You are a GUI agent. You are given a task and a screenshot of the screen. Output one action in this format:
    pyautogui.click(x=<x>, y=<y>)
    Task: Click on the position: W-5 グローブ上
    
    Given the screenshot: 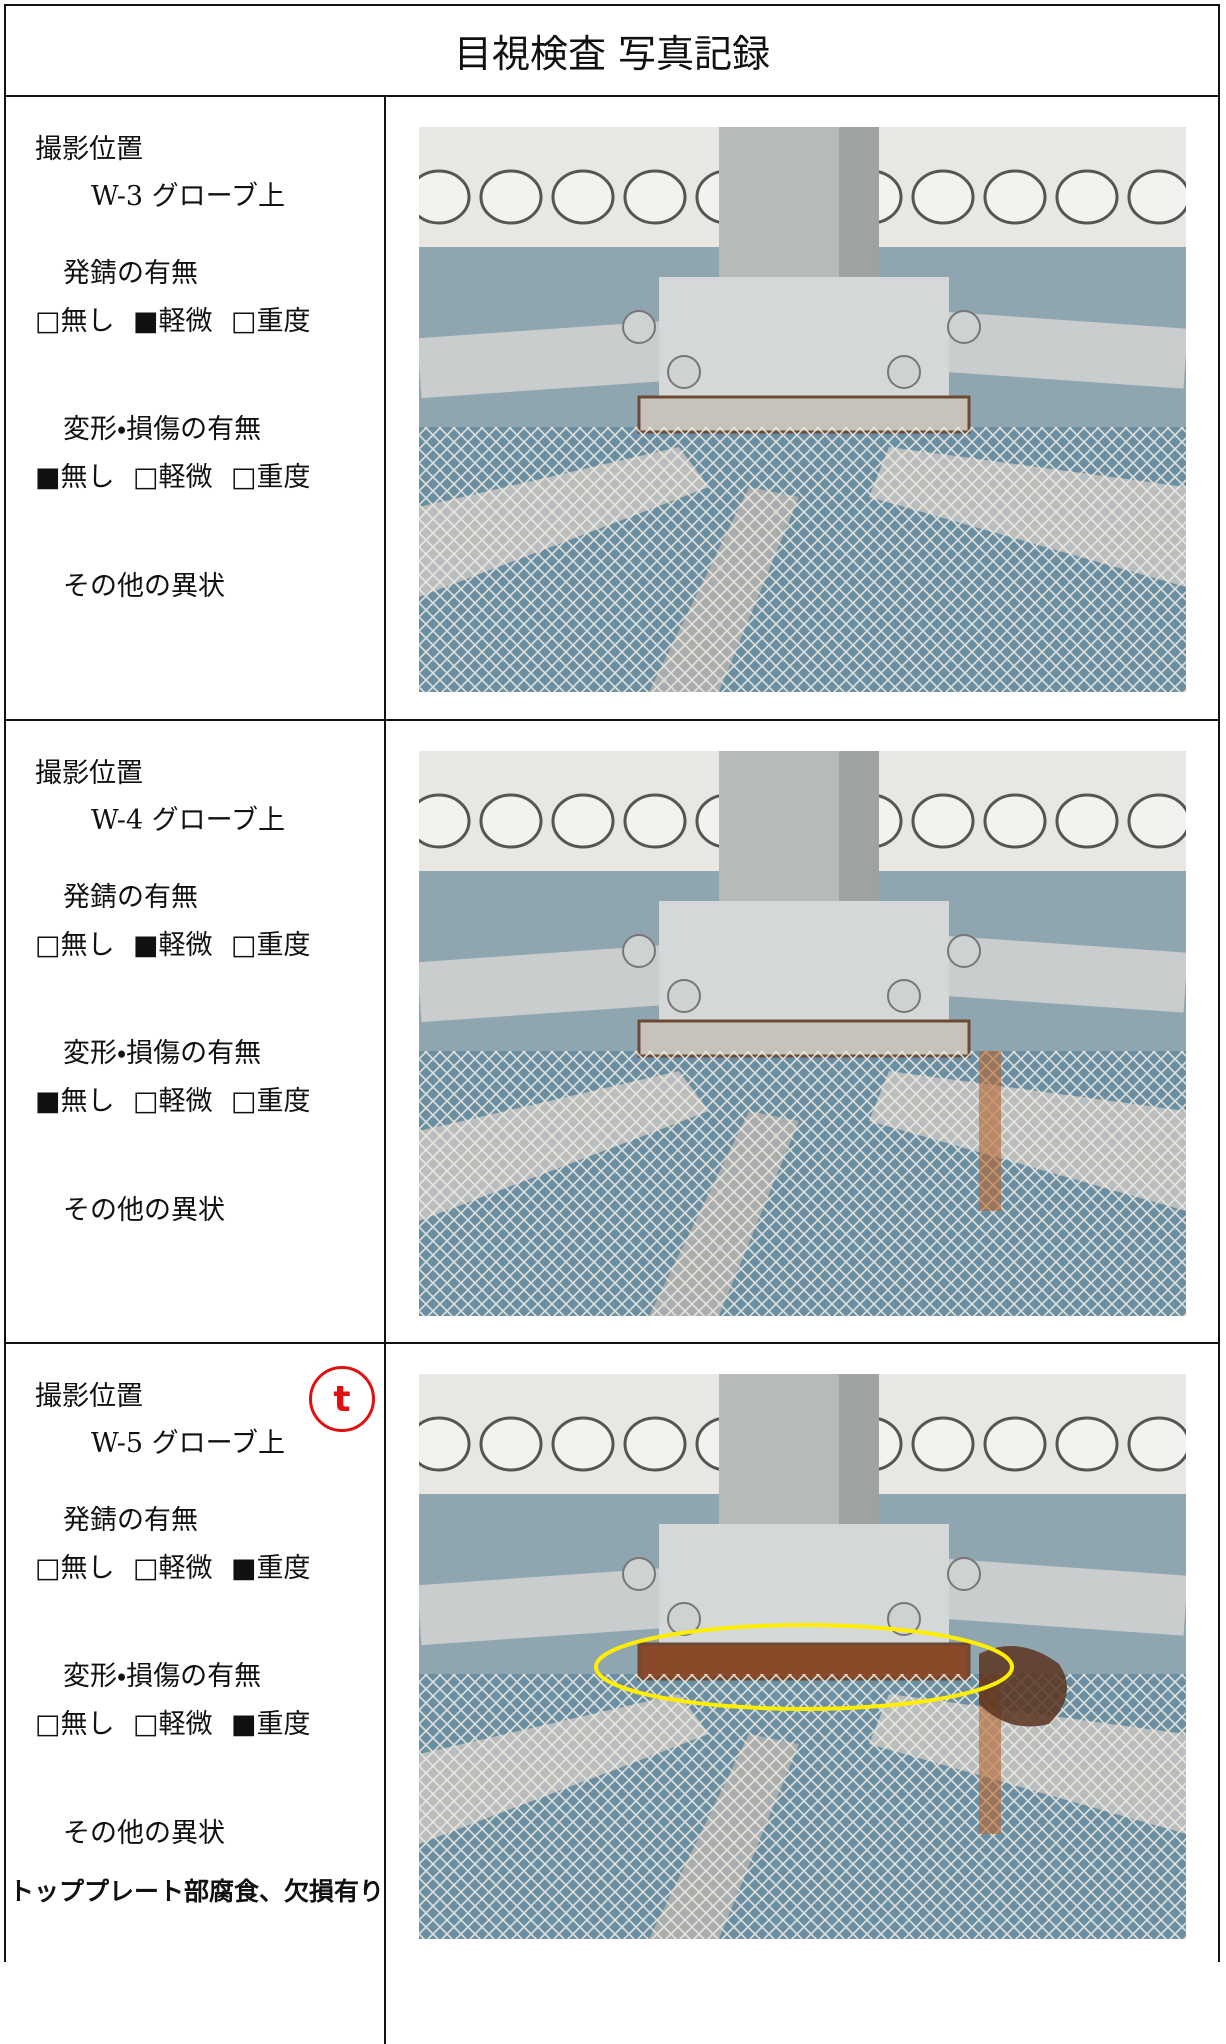 What is the action you would take?
    pyautogui.click(x=188, y=1443)
    